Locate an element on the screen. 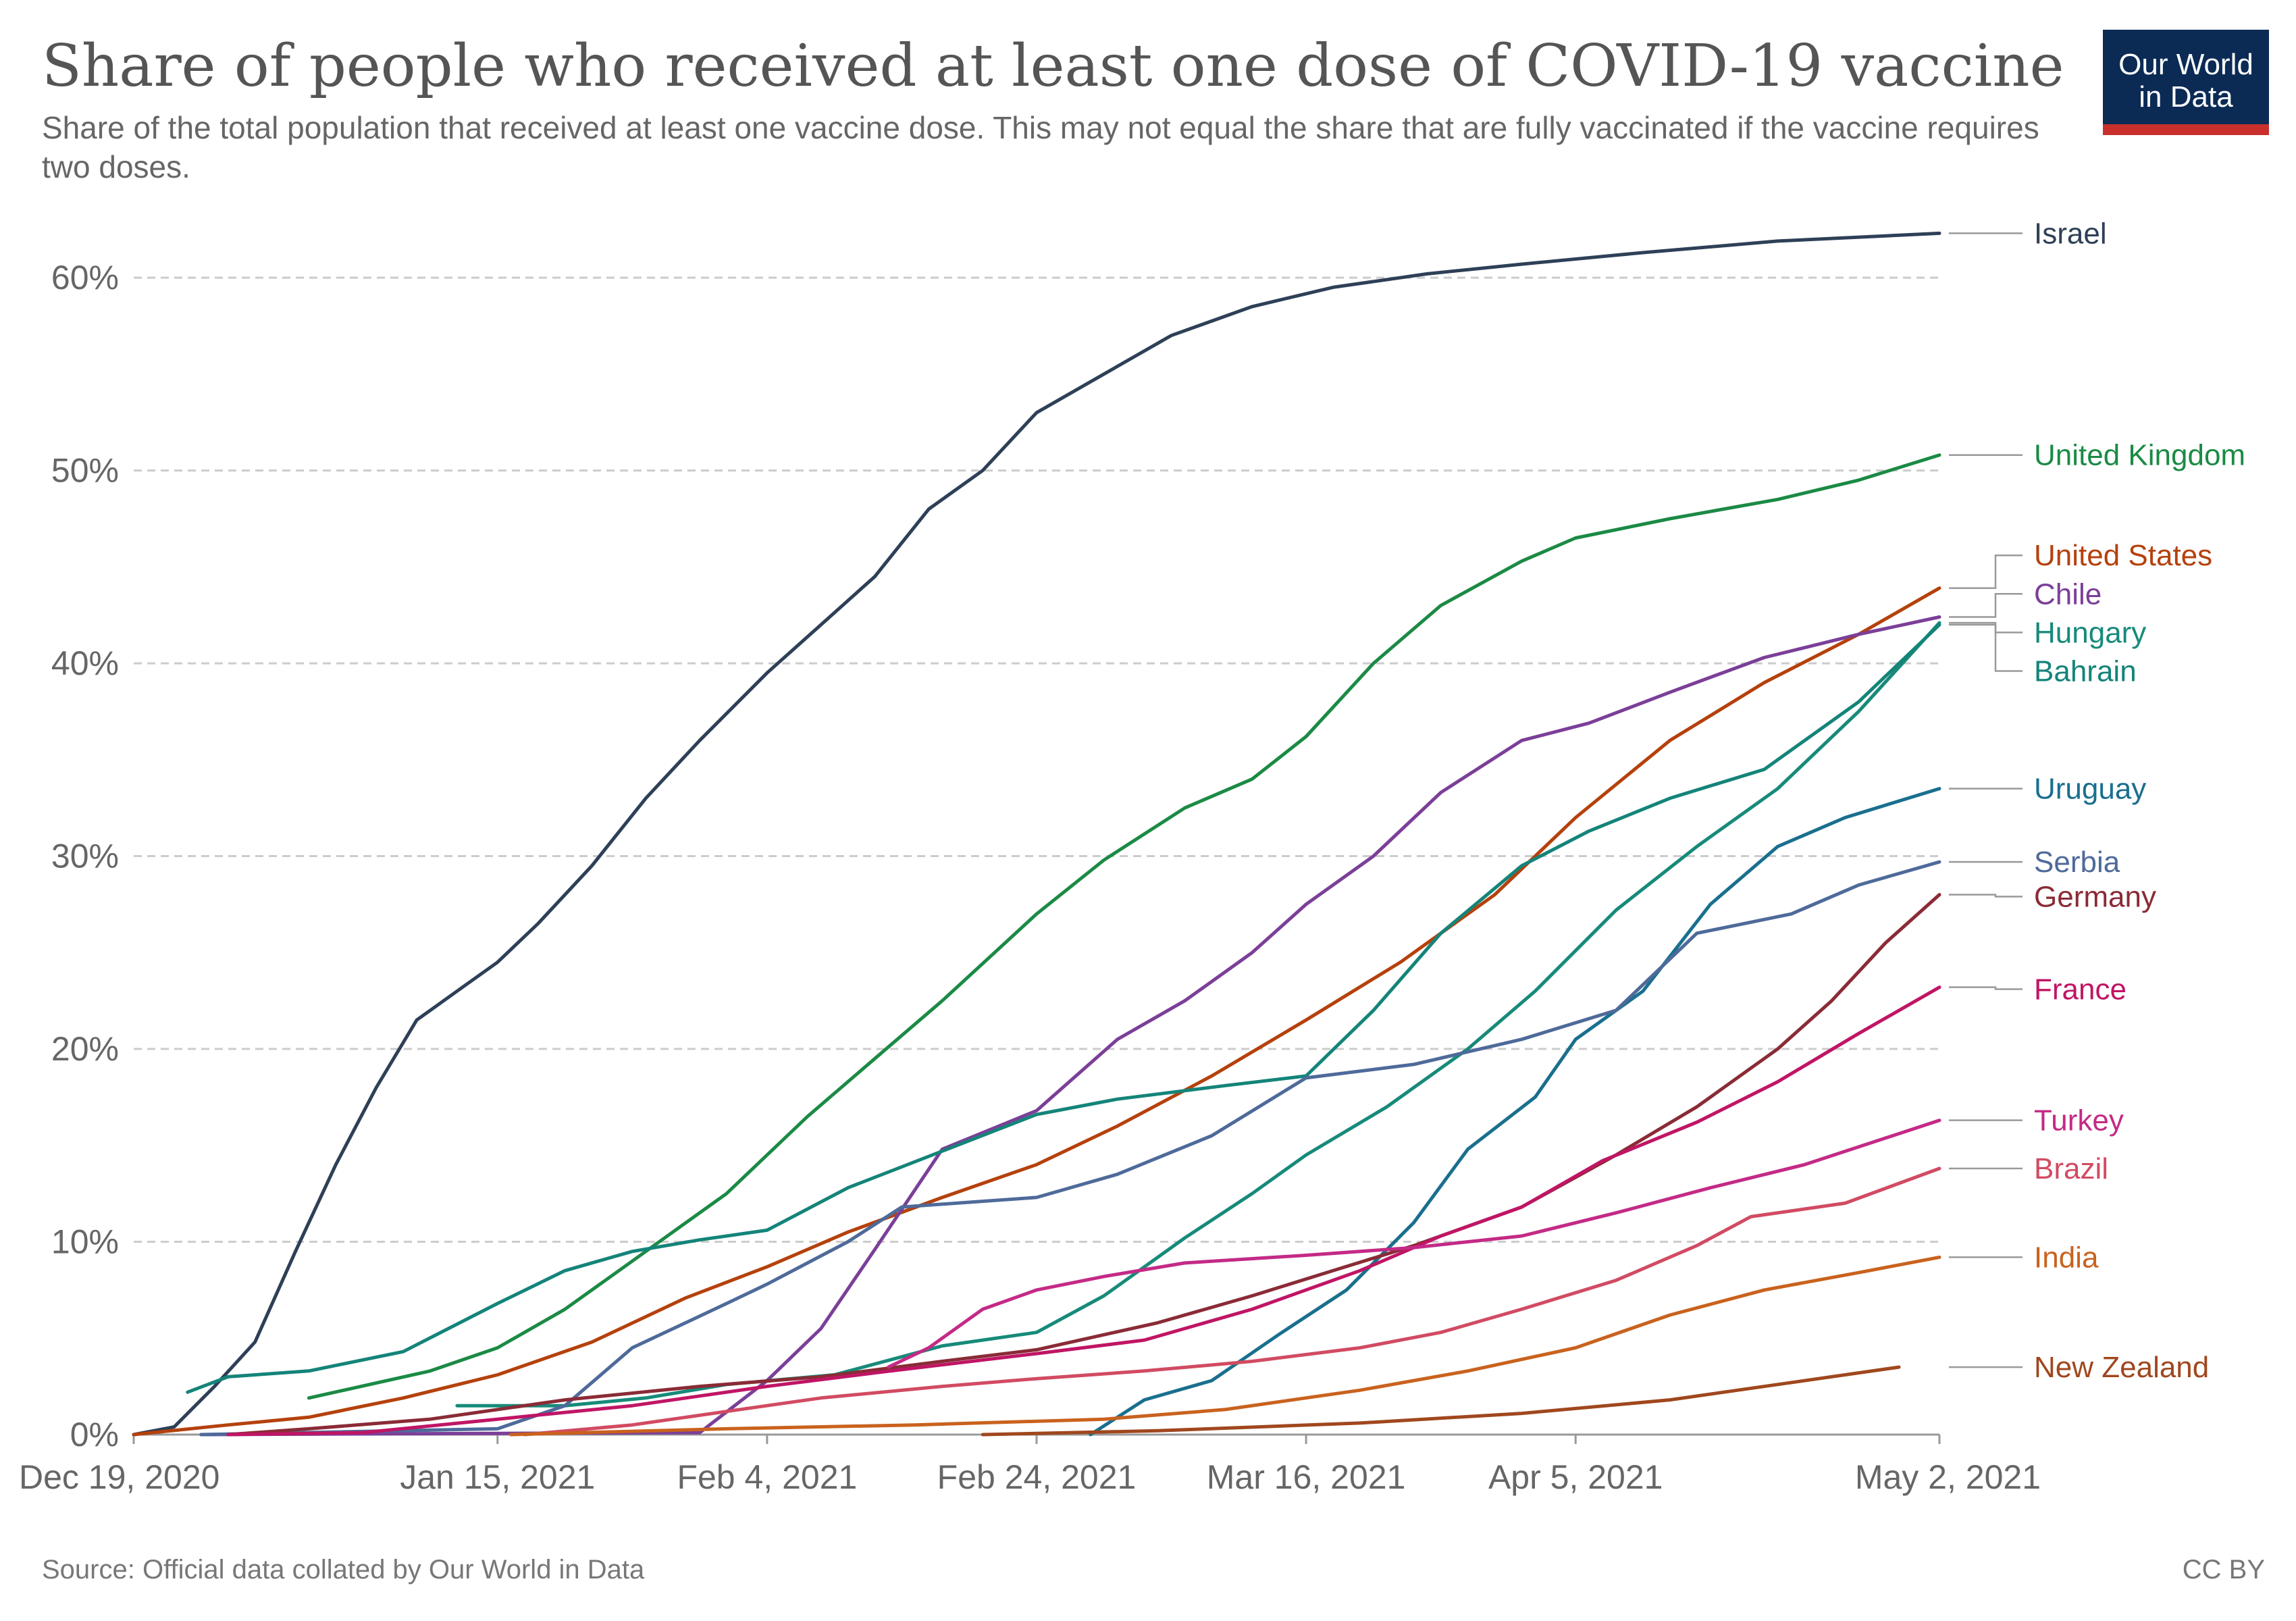  y-tick-label: 0% is located at coordinates (94, 1434).